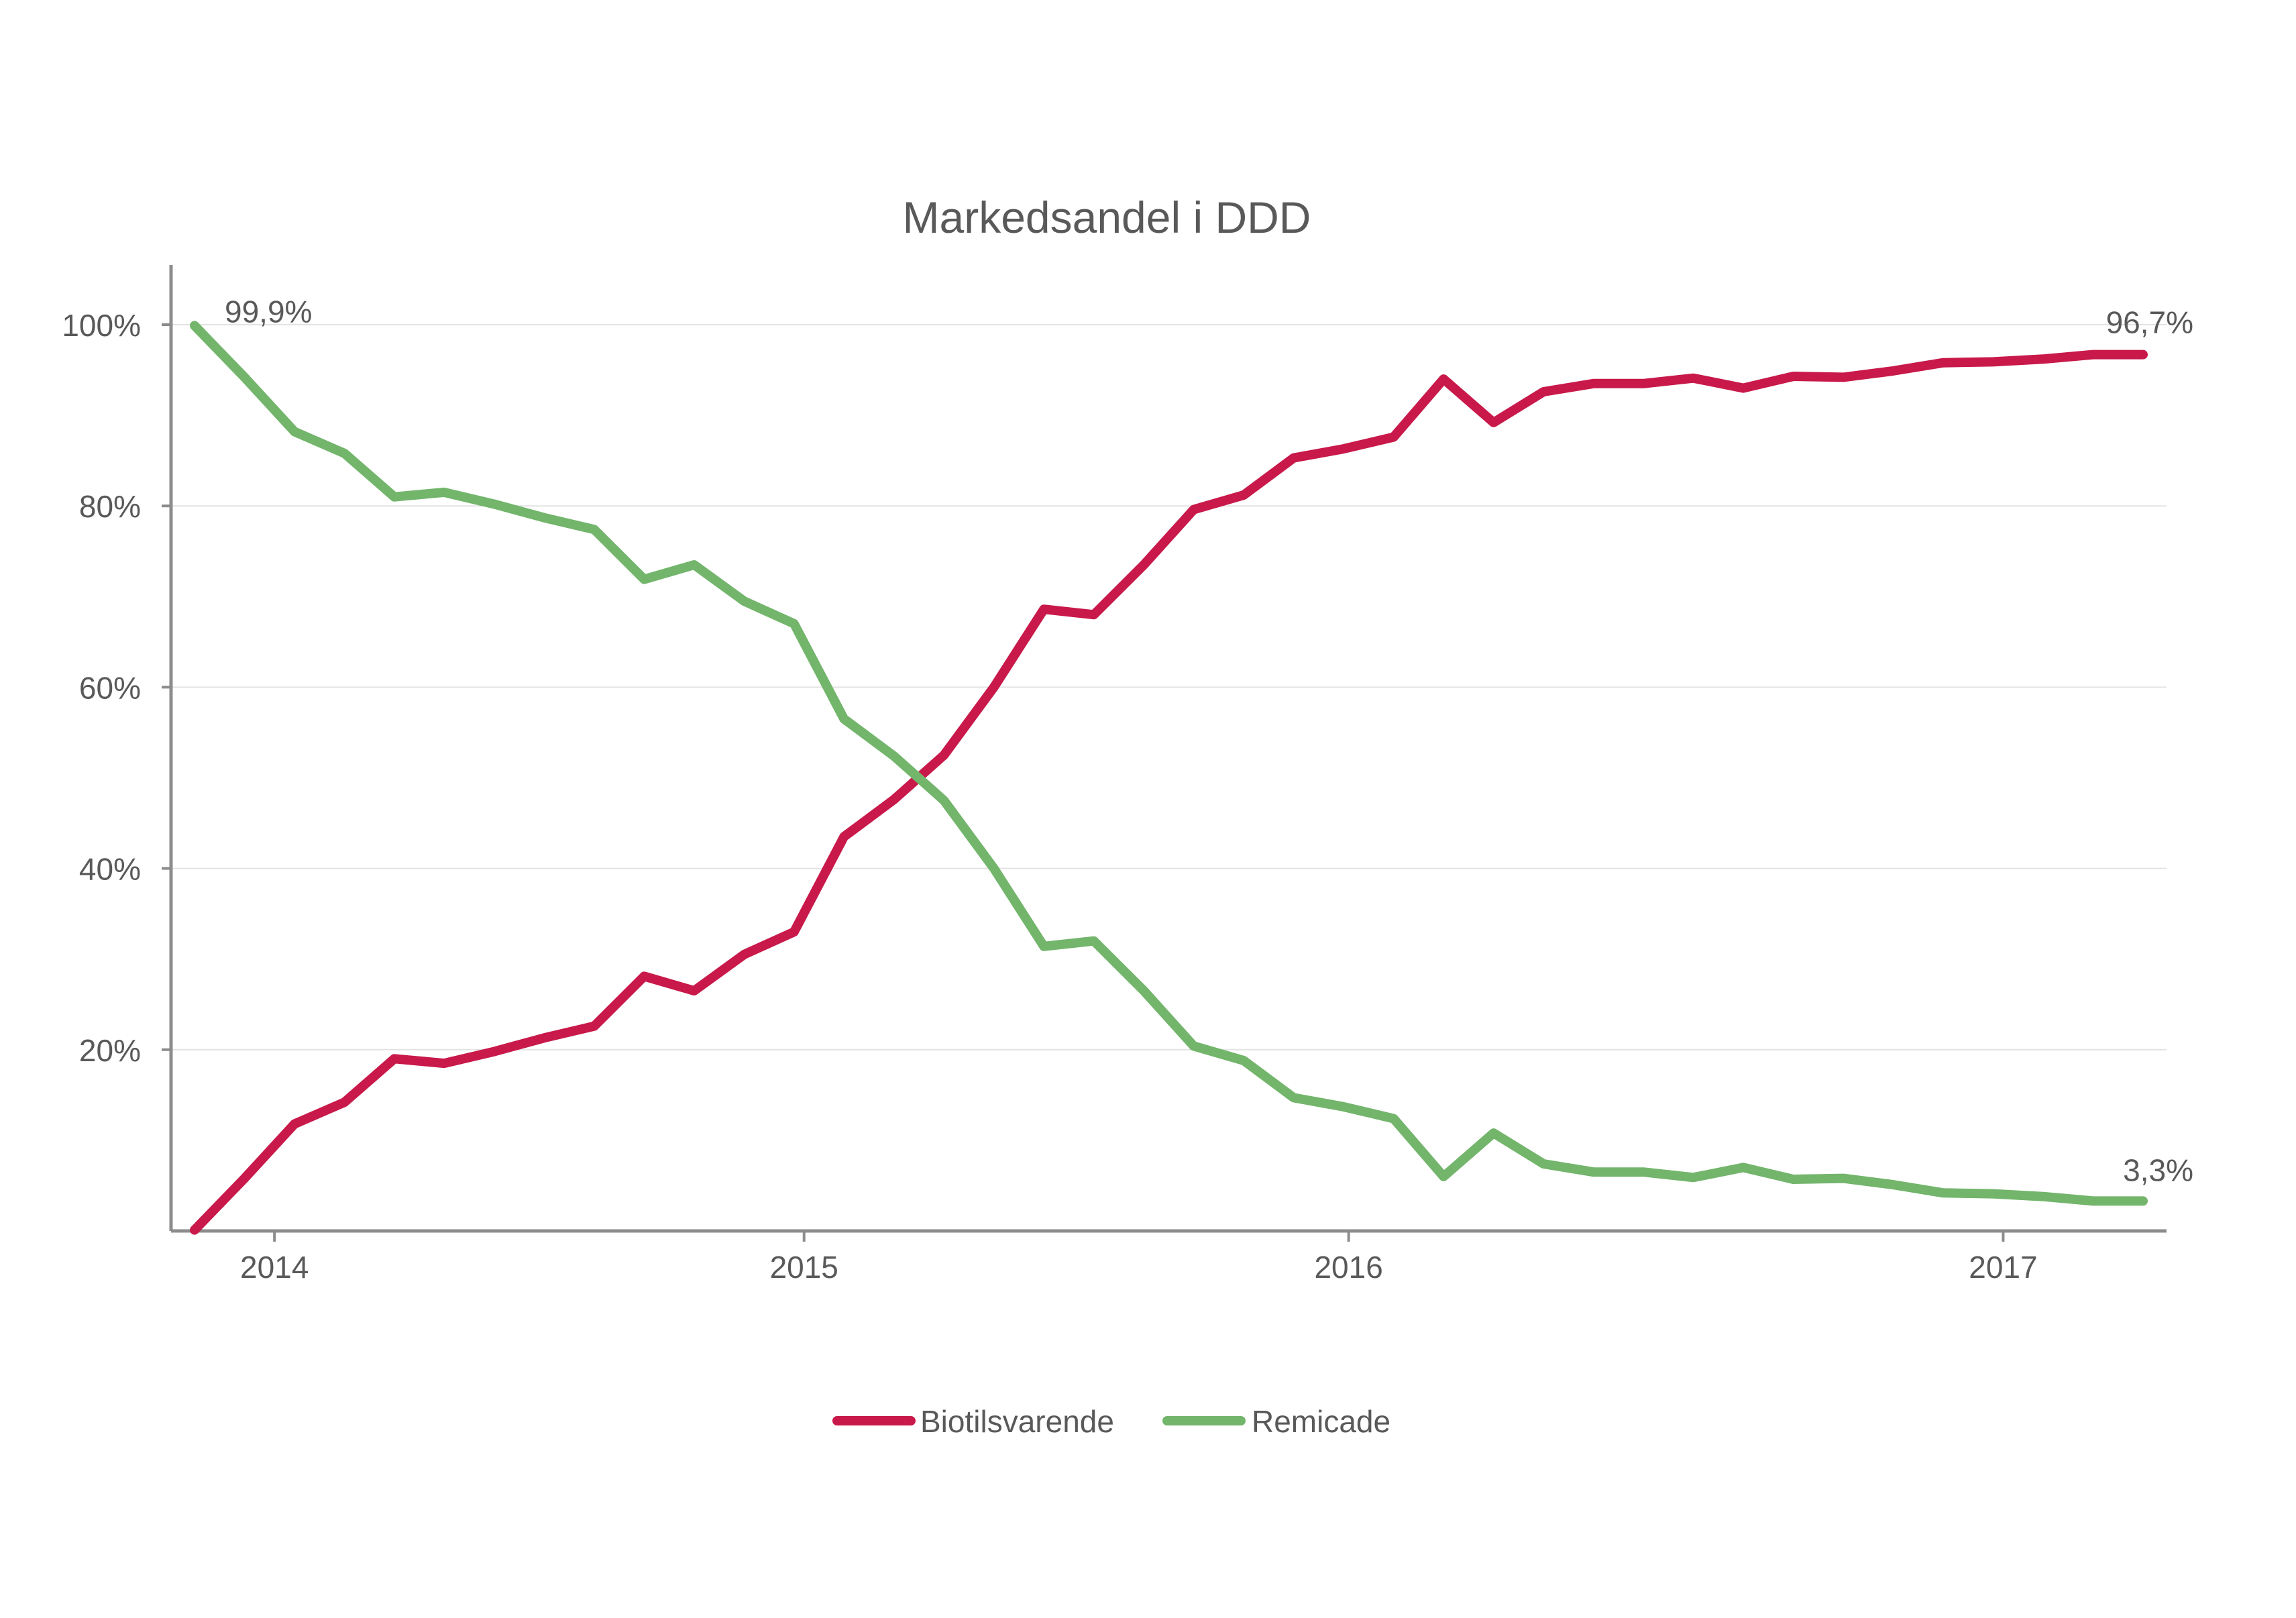  Describe the element at coordinates (110, 1050) in the screenshot. I see `y-tick-label: 20%` at that location.